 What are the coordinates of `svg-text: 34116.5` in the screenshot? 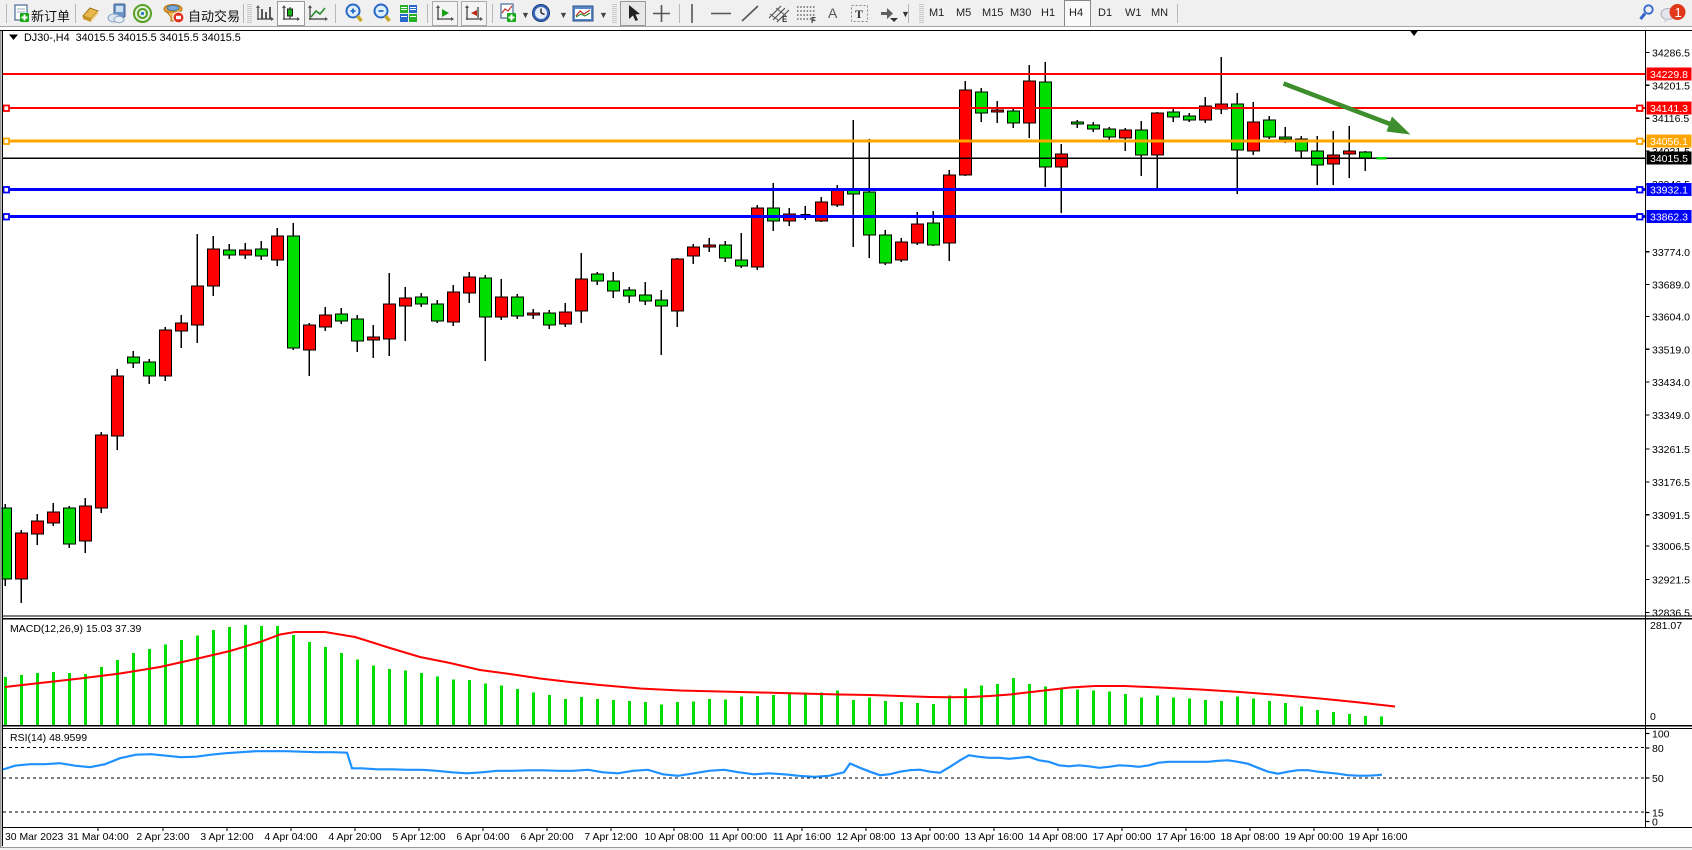 It's located at (1670, 119).